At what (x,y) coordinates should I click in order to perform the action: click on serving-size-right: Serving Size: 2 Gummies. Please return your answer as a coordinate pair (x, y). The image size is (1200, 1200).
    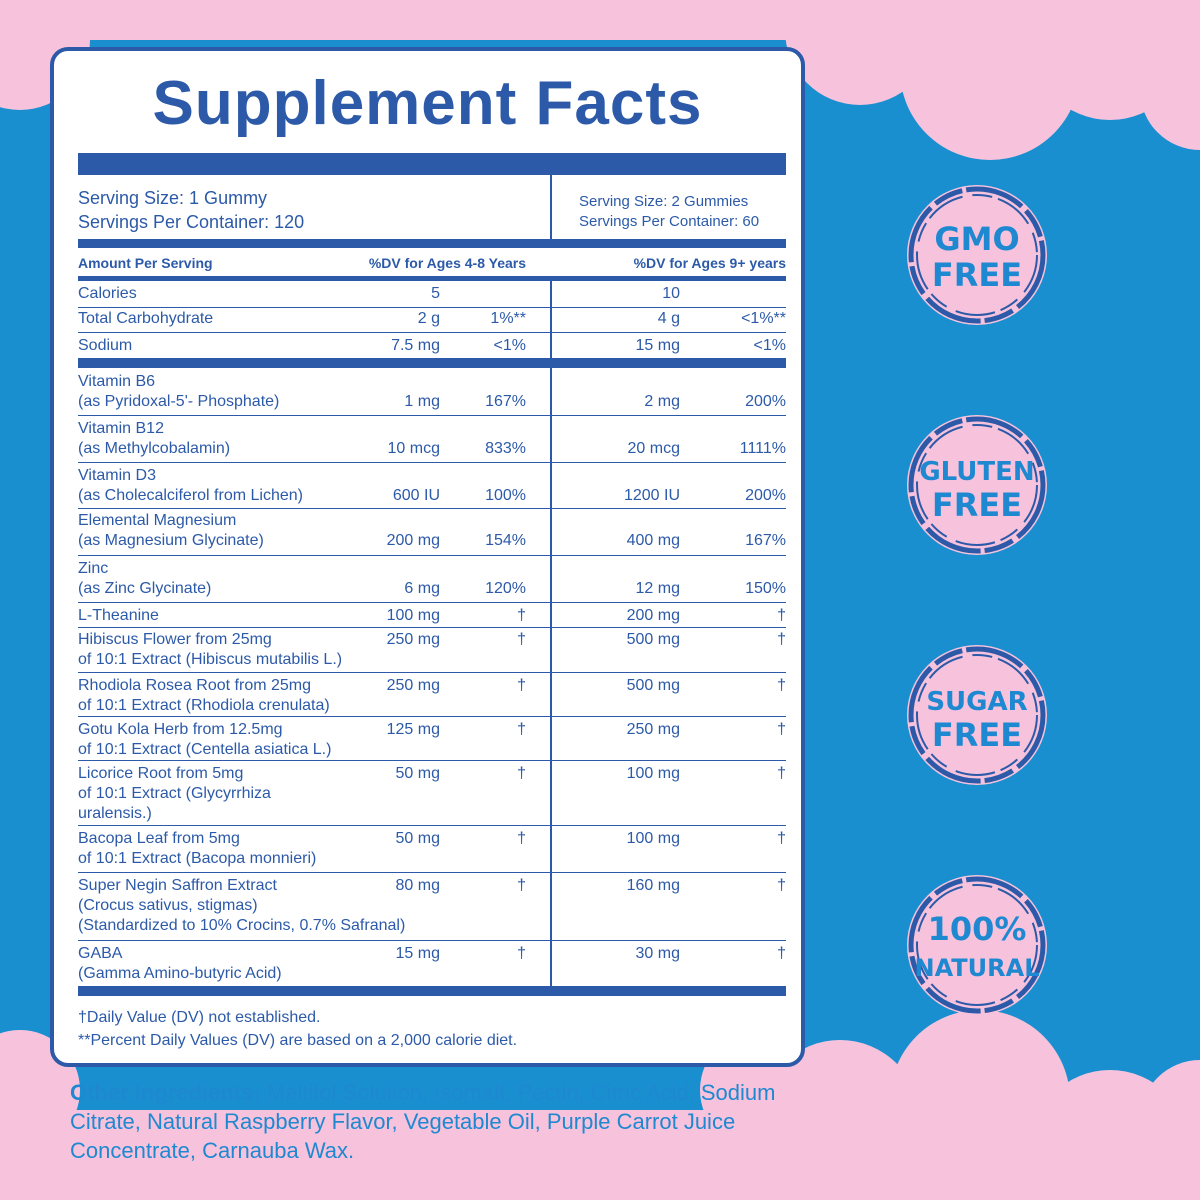
    Looking at the image, I should click on (664, 201).